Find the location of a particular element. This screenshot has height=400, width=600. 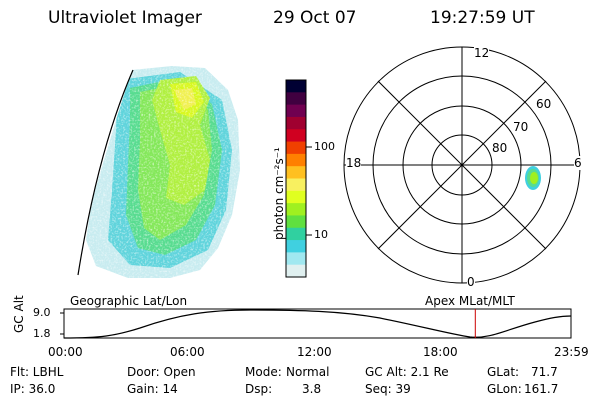

lat-label-60: 60 is located at coordinates (544, 104).